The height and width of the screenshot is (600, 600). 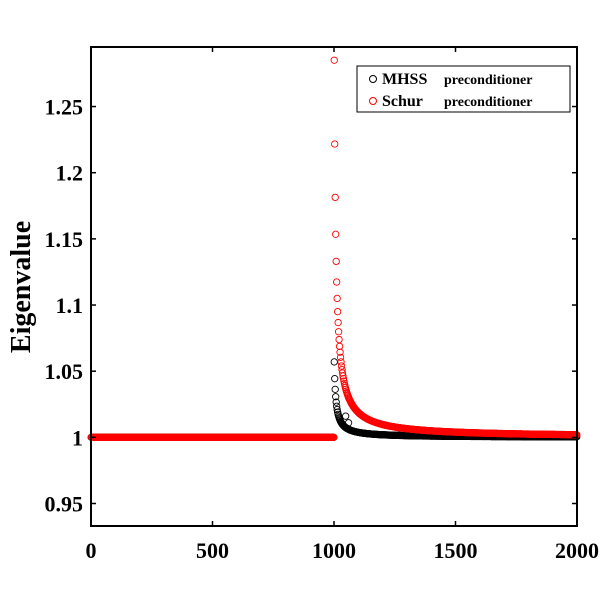 I want to click on y-tick-label: 1, so click(x=77, y=437).